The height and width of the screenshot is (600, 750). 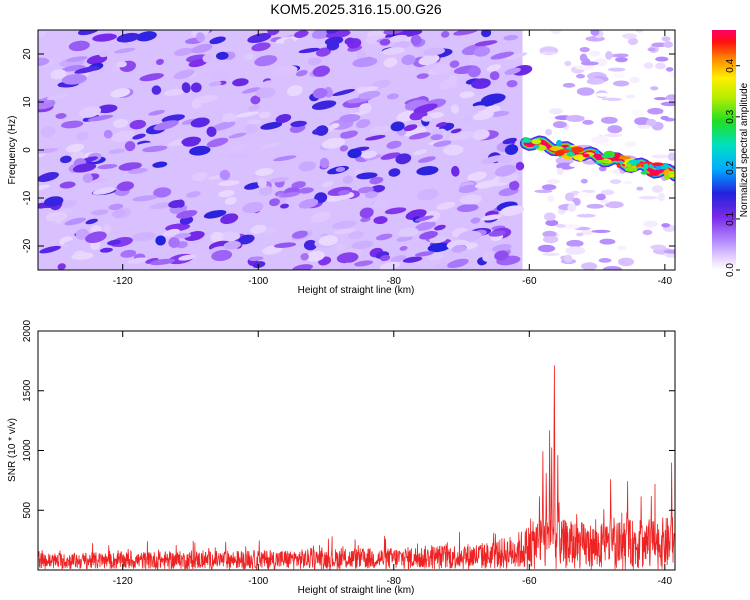 I want to click on heatmap-y-tick-label: -20, so click(x=27, y=245).